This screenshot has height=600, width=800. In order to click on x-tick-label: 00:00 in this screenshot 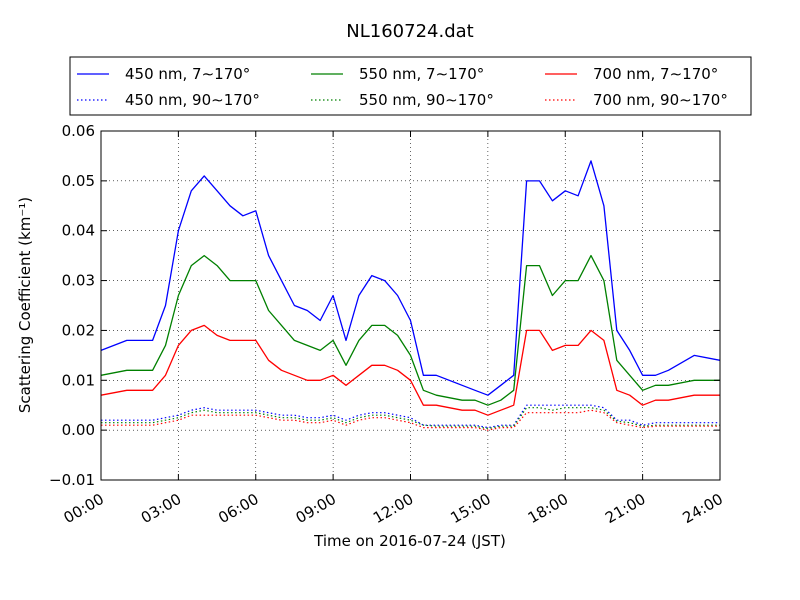, I will do `click(84, 508)`.